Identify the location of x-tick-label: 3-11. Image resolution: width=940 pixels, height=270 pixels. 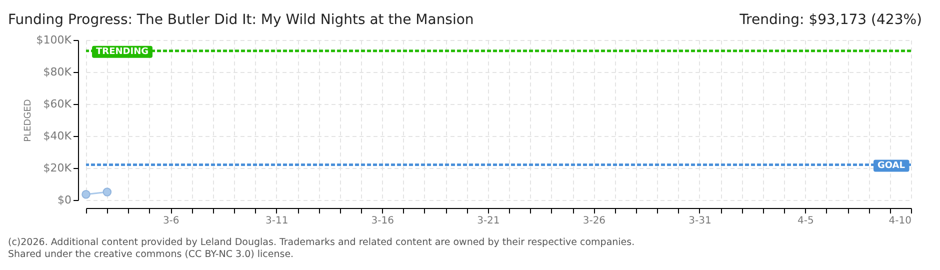
(277, 221).